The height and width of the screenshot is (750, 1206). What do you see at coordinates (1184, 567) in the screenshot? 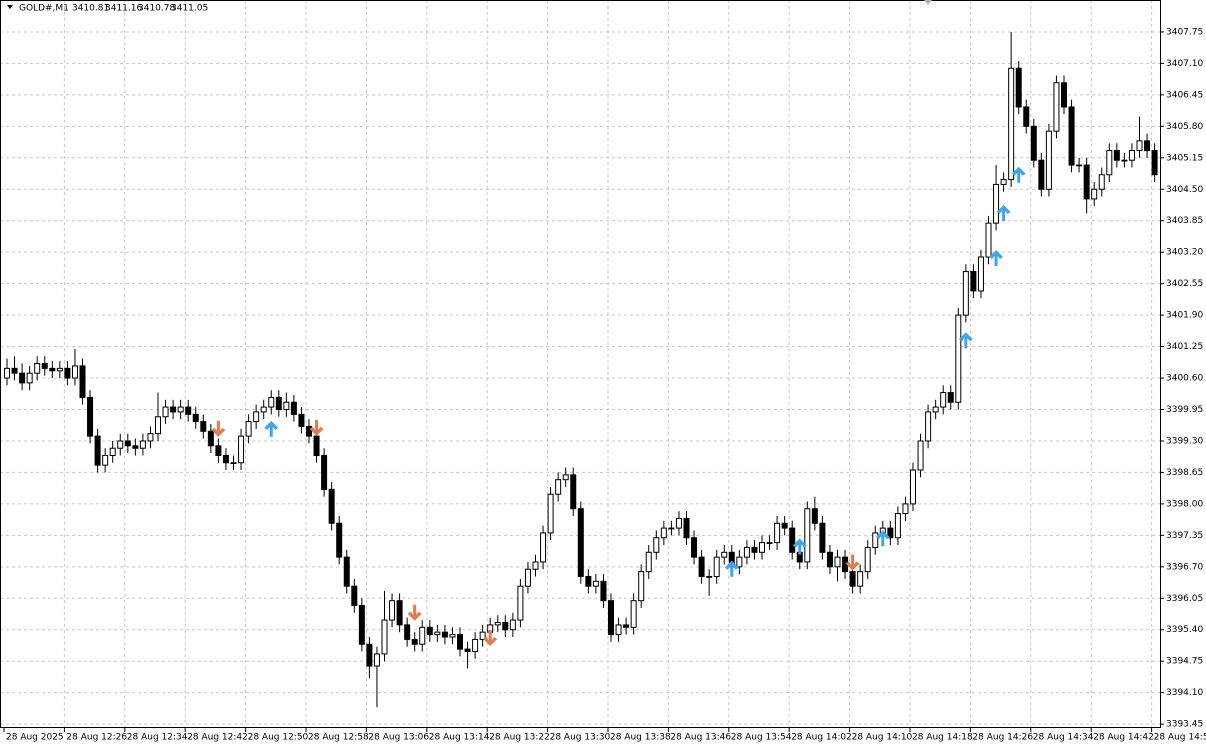
I see `y-tick-label: 3396.70` at bounding box center [1184, 567].